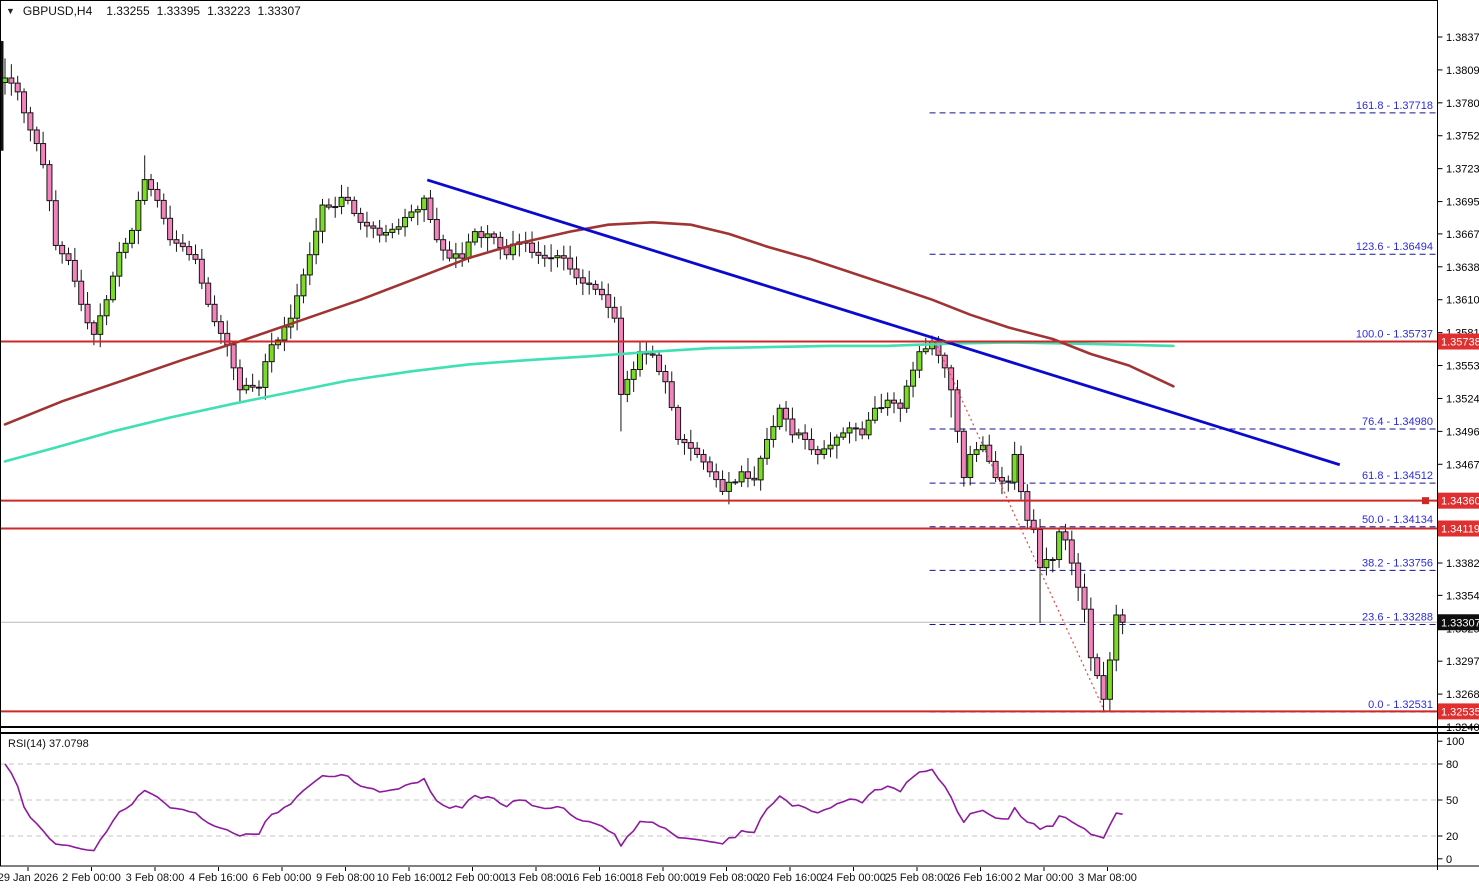 This screenshot has width=1479, height=888. What do you see at coordinates (599, 878) in the screenshot?
I see `date-label: 16 Feb 16:00` at bounding box center [599, 878].